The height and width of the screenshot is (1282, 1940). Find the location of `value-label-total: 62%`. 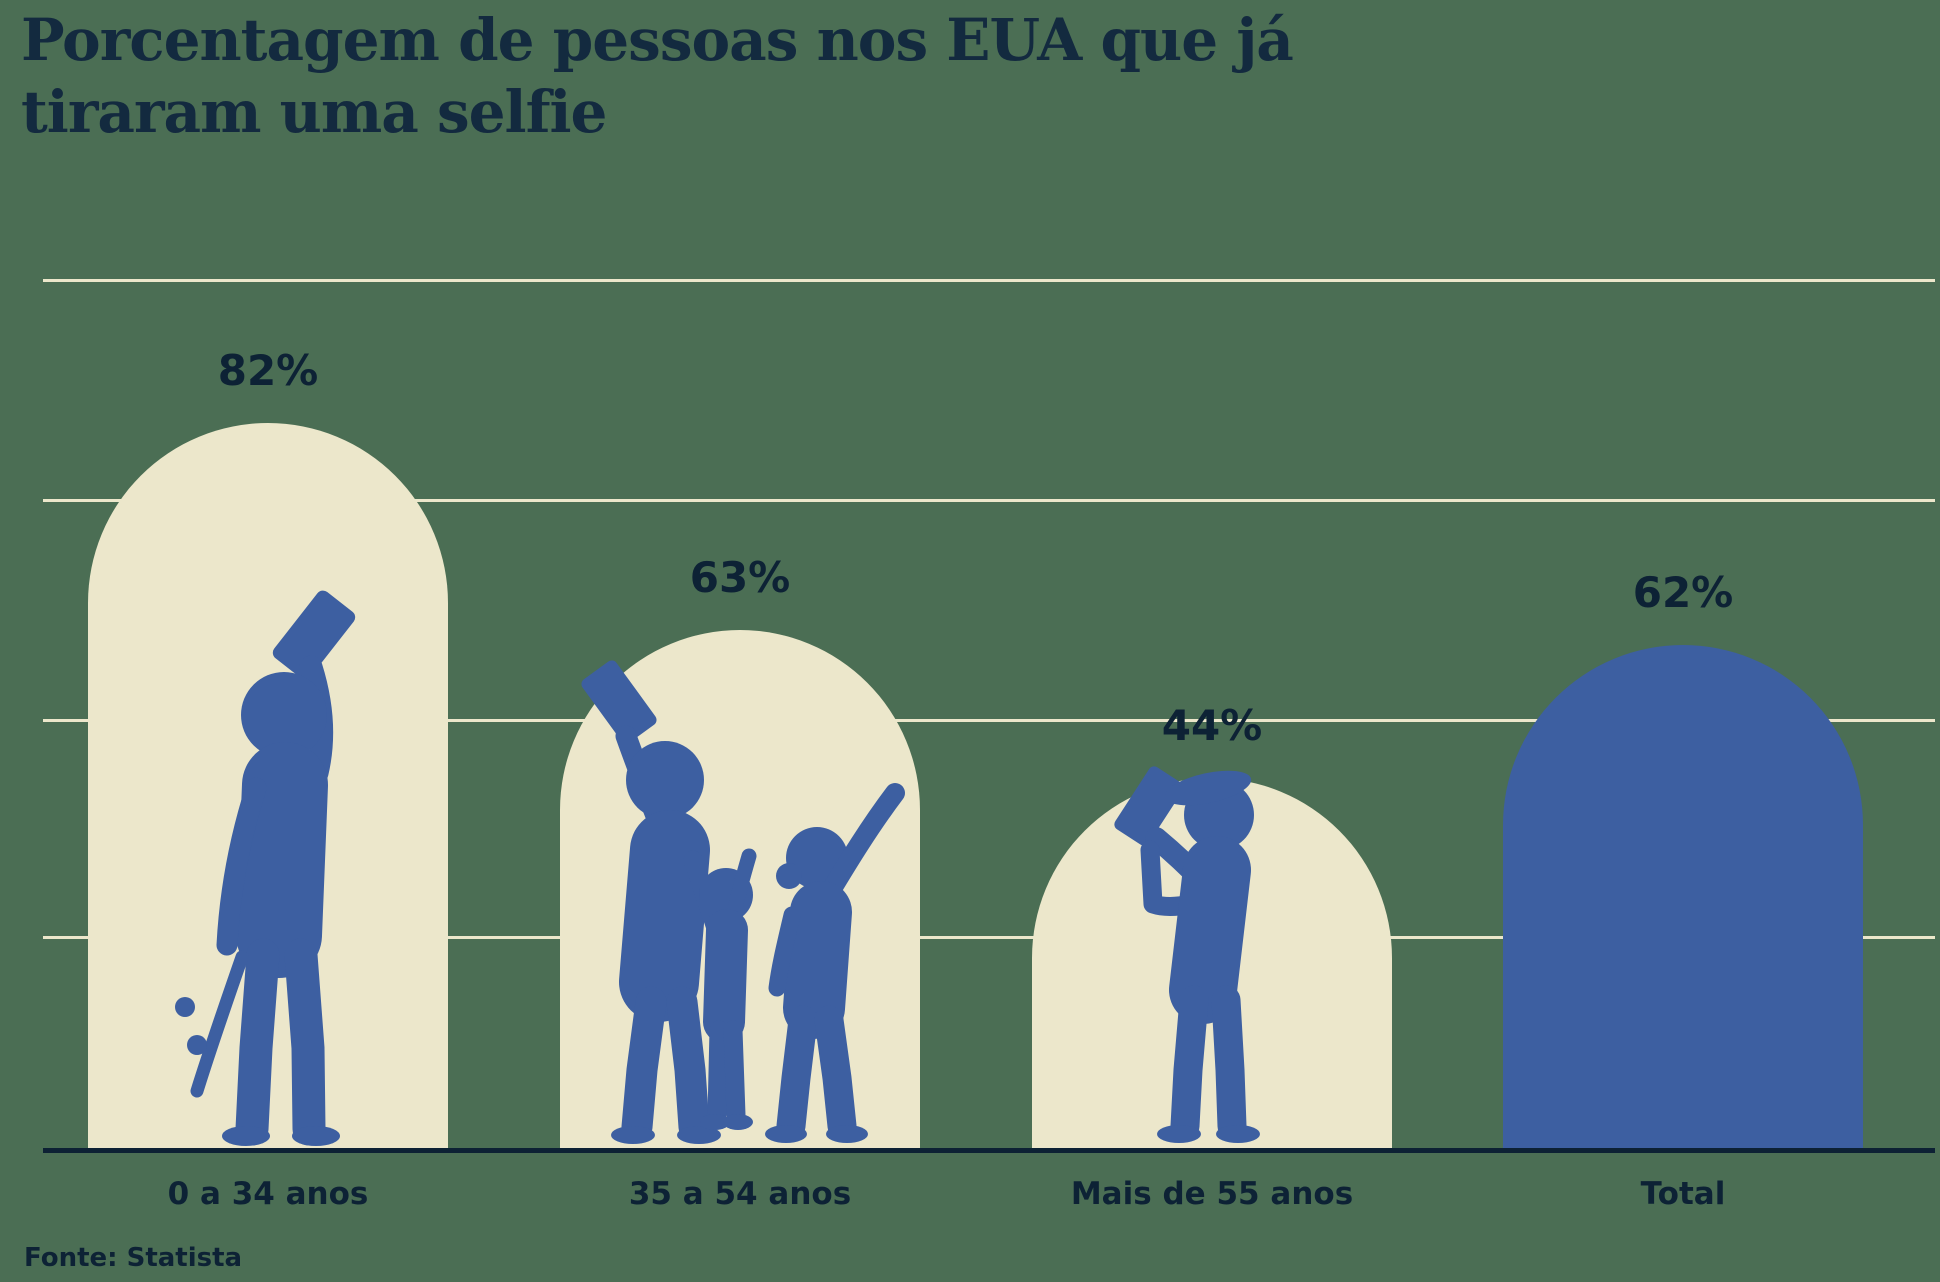

value-label-total: 62% is located at coordinates (1683, 592).